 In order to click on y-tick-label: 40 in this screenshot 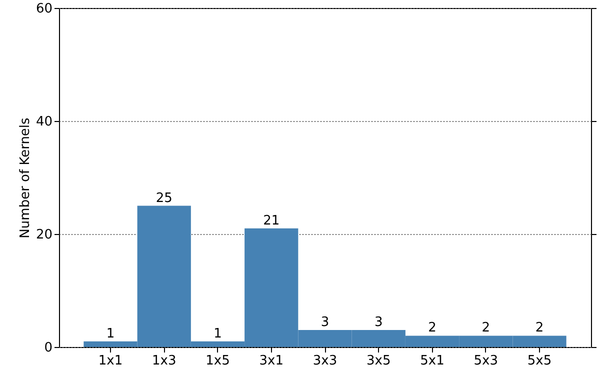, I will do `click(44, 122)`.